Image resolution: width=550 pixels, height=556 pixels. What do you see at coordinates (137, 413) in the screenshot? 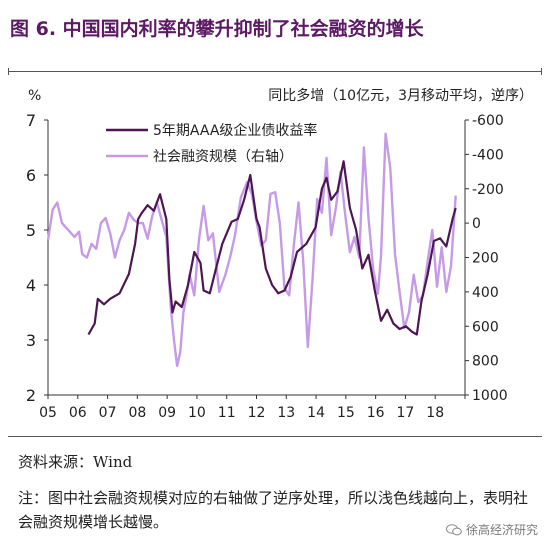
I see `x-tick-label: 08` at bounding box center [137, 413].